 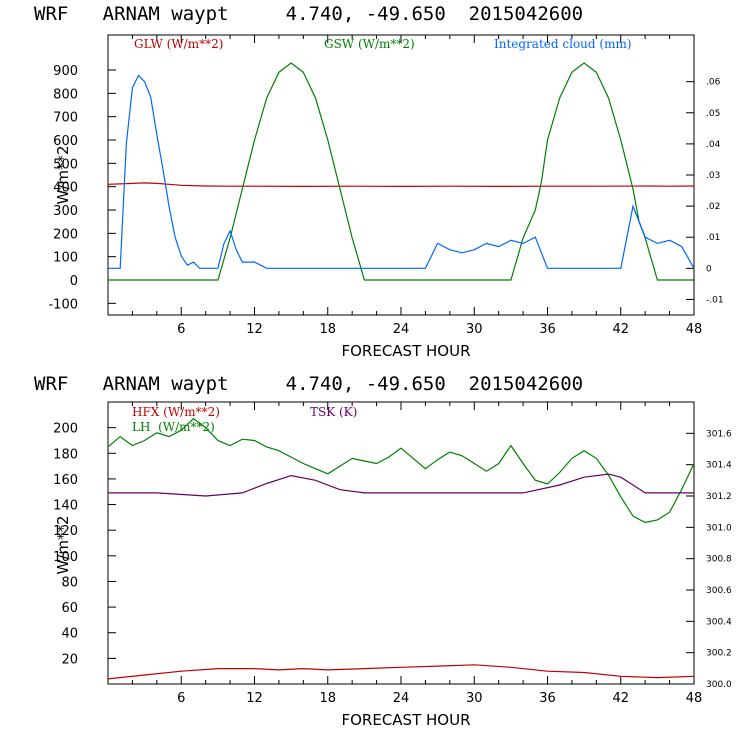 What do you see at coordinates (713, 114) in the screenshot?
I see `y2-tick-label: .05` at bounding box center [713, 114].